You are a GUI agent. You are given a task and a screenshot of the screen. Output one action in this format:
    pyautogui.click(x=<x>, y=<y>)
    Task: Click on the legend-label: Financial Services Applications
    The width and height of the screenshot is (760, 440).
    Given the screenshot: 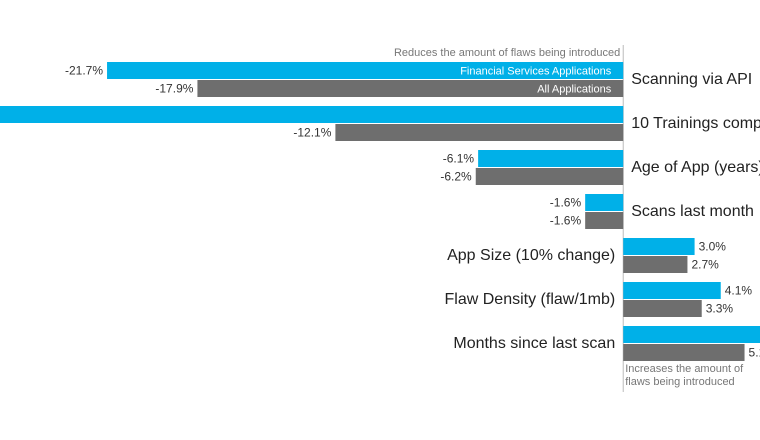 What is the action you would take?
    pyautogui.click(x=536, y=71)
    